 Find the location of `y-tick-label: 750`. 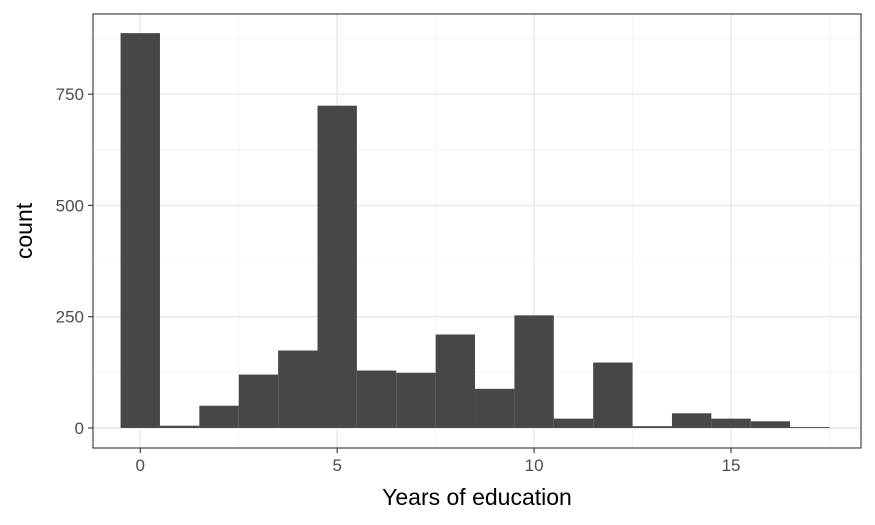

y-tick-label: 750 is located at coordinates (70, 94).